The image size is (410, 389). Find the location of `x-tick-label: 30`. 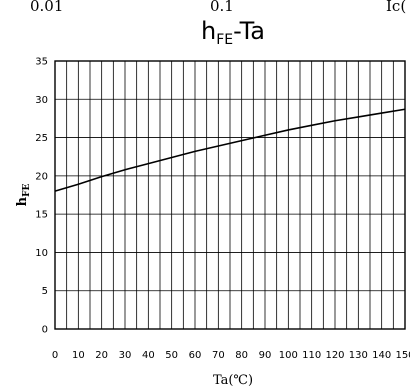

x-tick-label: 30 is located at coordinates (125, 355).